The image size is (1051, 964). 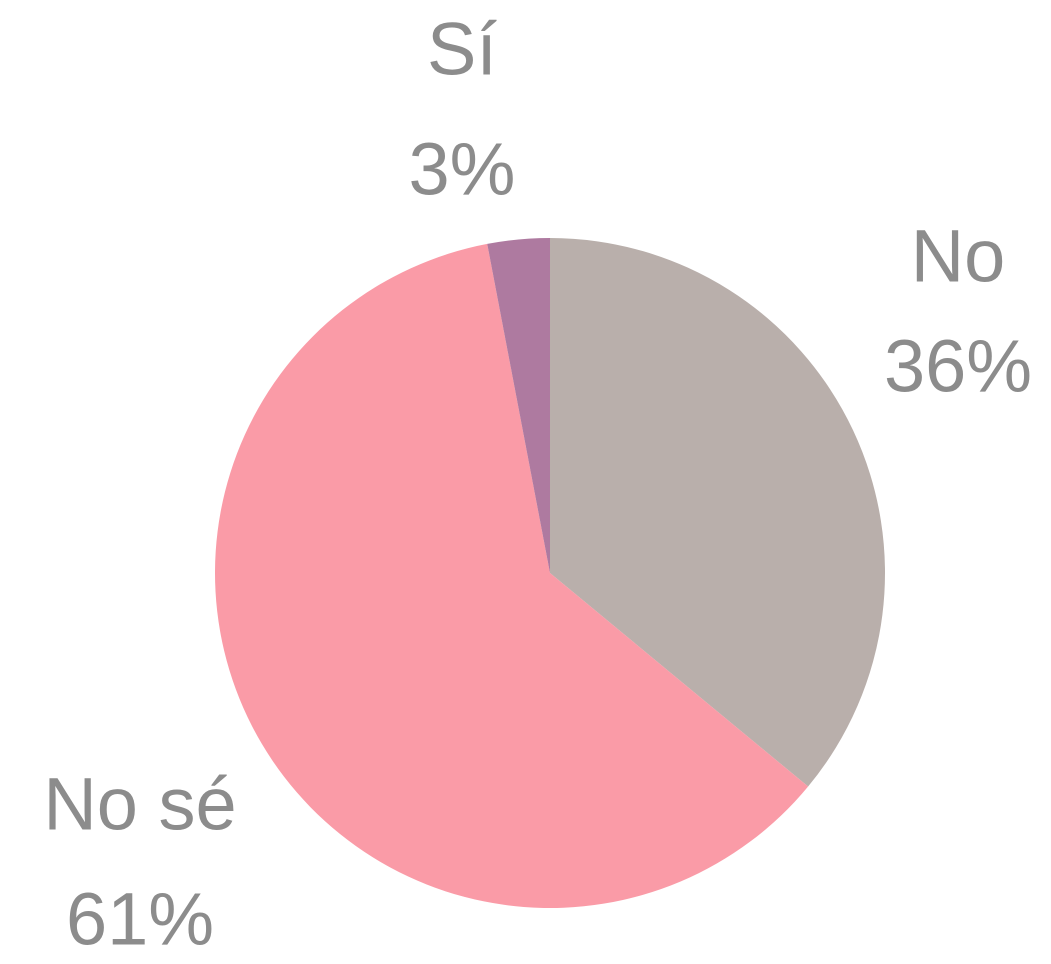 What do you see at coordinates (958, 366) in the screenshot?
I see `slice-value-label: 36%` at bounding box center [958, 366].